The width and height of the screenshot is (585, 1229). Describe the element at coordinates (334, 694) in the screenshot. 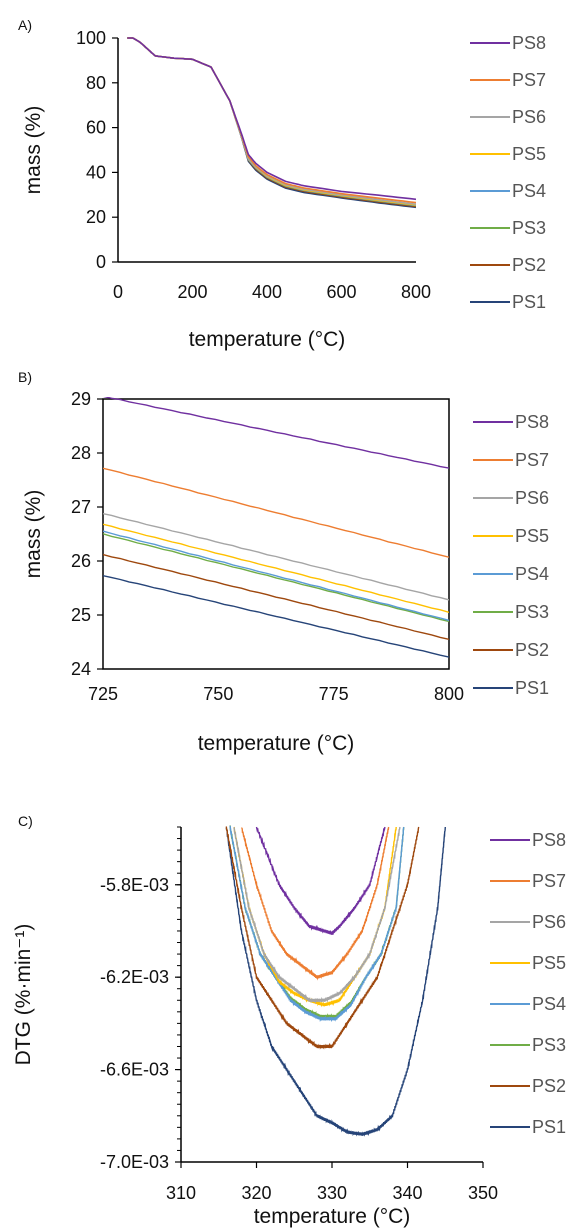

I see `x-tick-label: 775` at that location.